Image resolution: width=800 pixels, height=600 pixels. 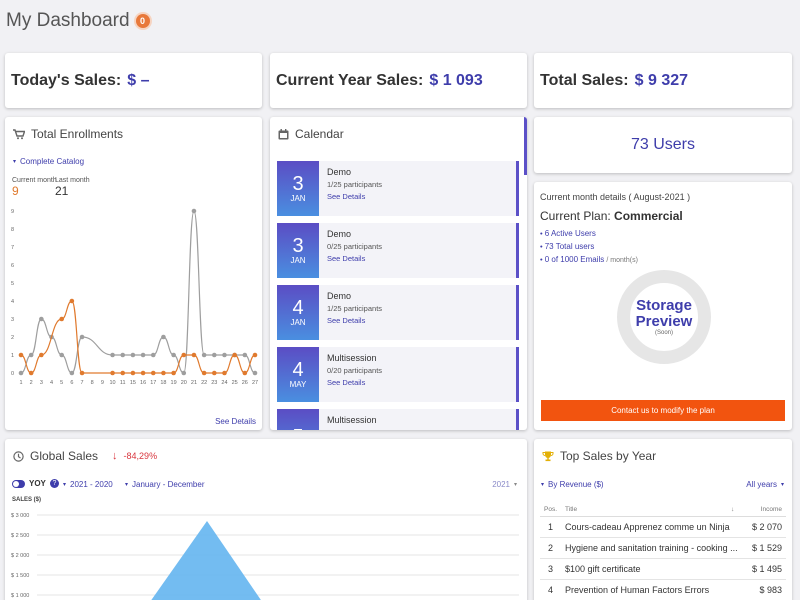 What do you see at coordinates (12, 284) in the screenshot?
I see `y-tick-label: 5` at bounding box center [12, 284].